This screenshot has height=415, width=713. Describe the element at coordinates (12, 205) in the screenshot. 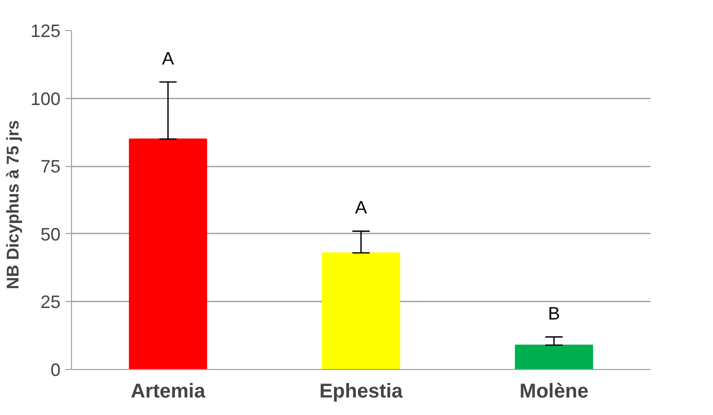

I see `y-axis-title: NB Dicyphus à 75 jrs` at that location.